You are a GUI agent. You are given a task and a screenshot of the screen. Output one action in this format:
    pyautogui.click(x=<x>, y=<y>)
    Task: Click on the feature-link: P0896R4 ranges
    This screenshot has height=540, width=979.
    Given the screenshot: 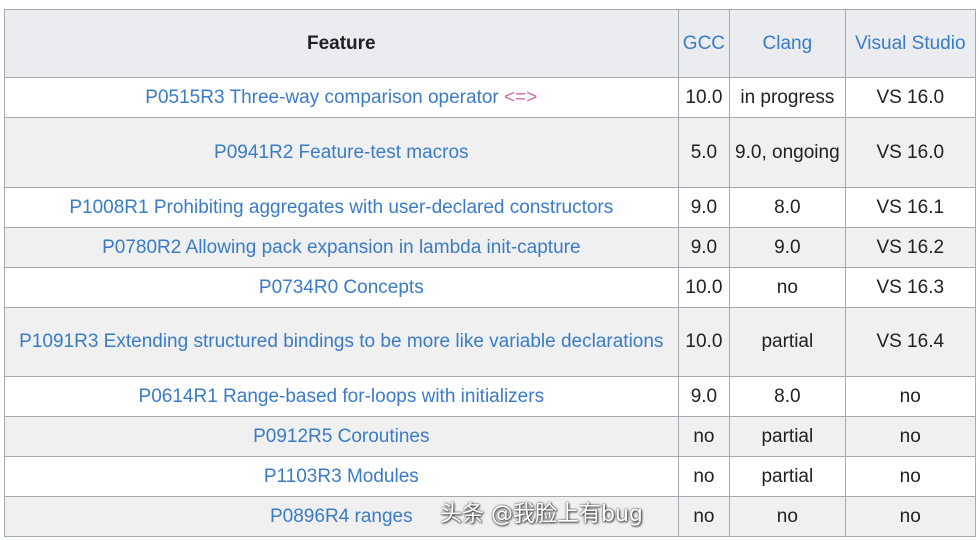 What is the action you would take?
    pyautogui.click(x=341, y=516)
    